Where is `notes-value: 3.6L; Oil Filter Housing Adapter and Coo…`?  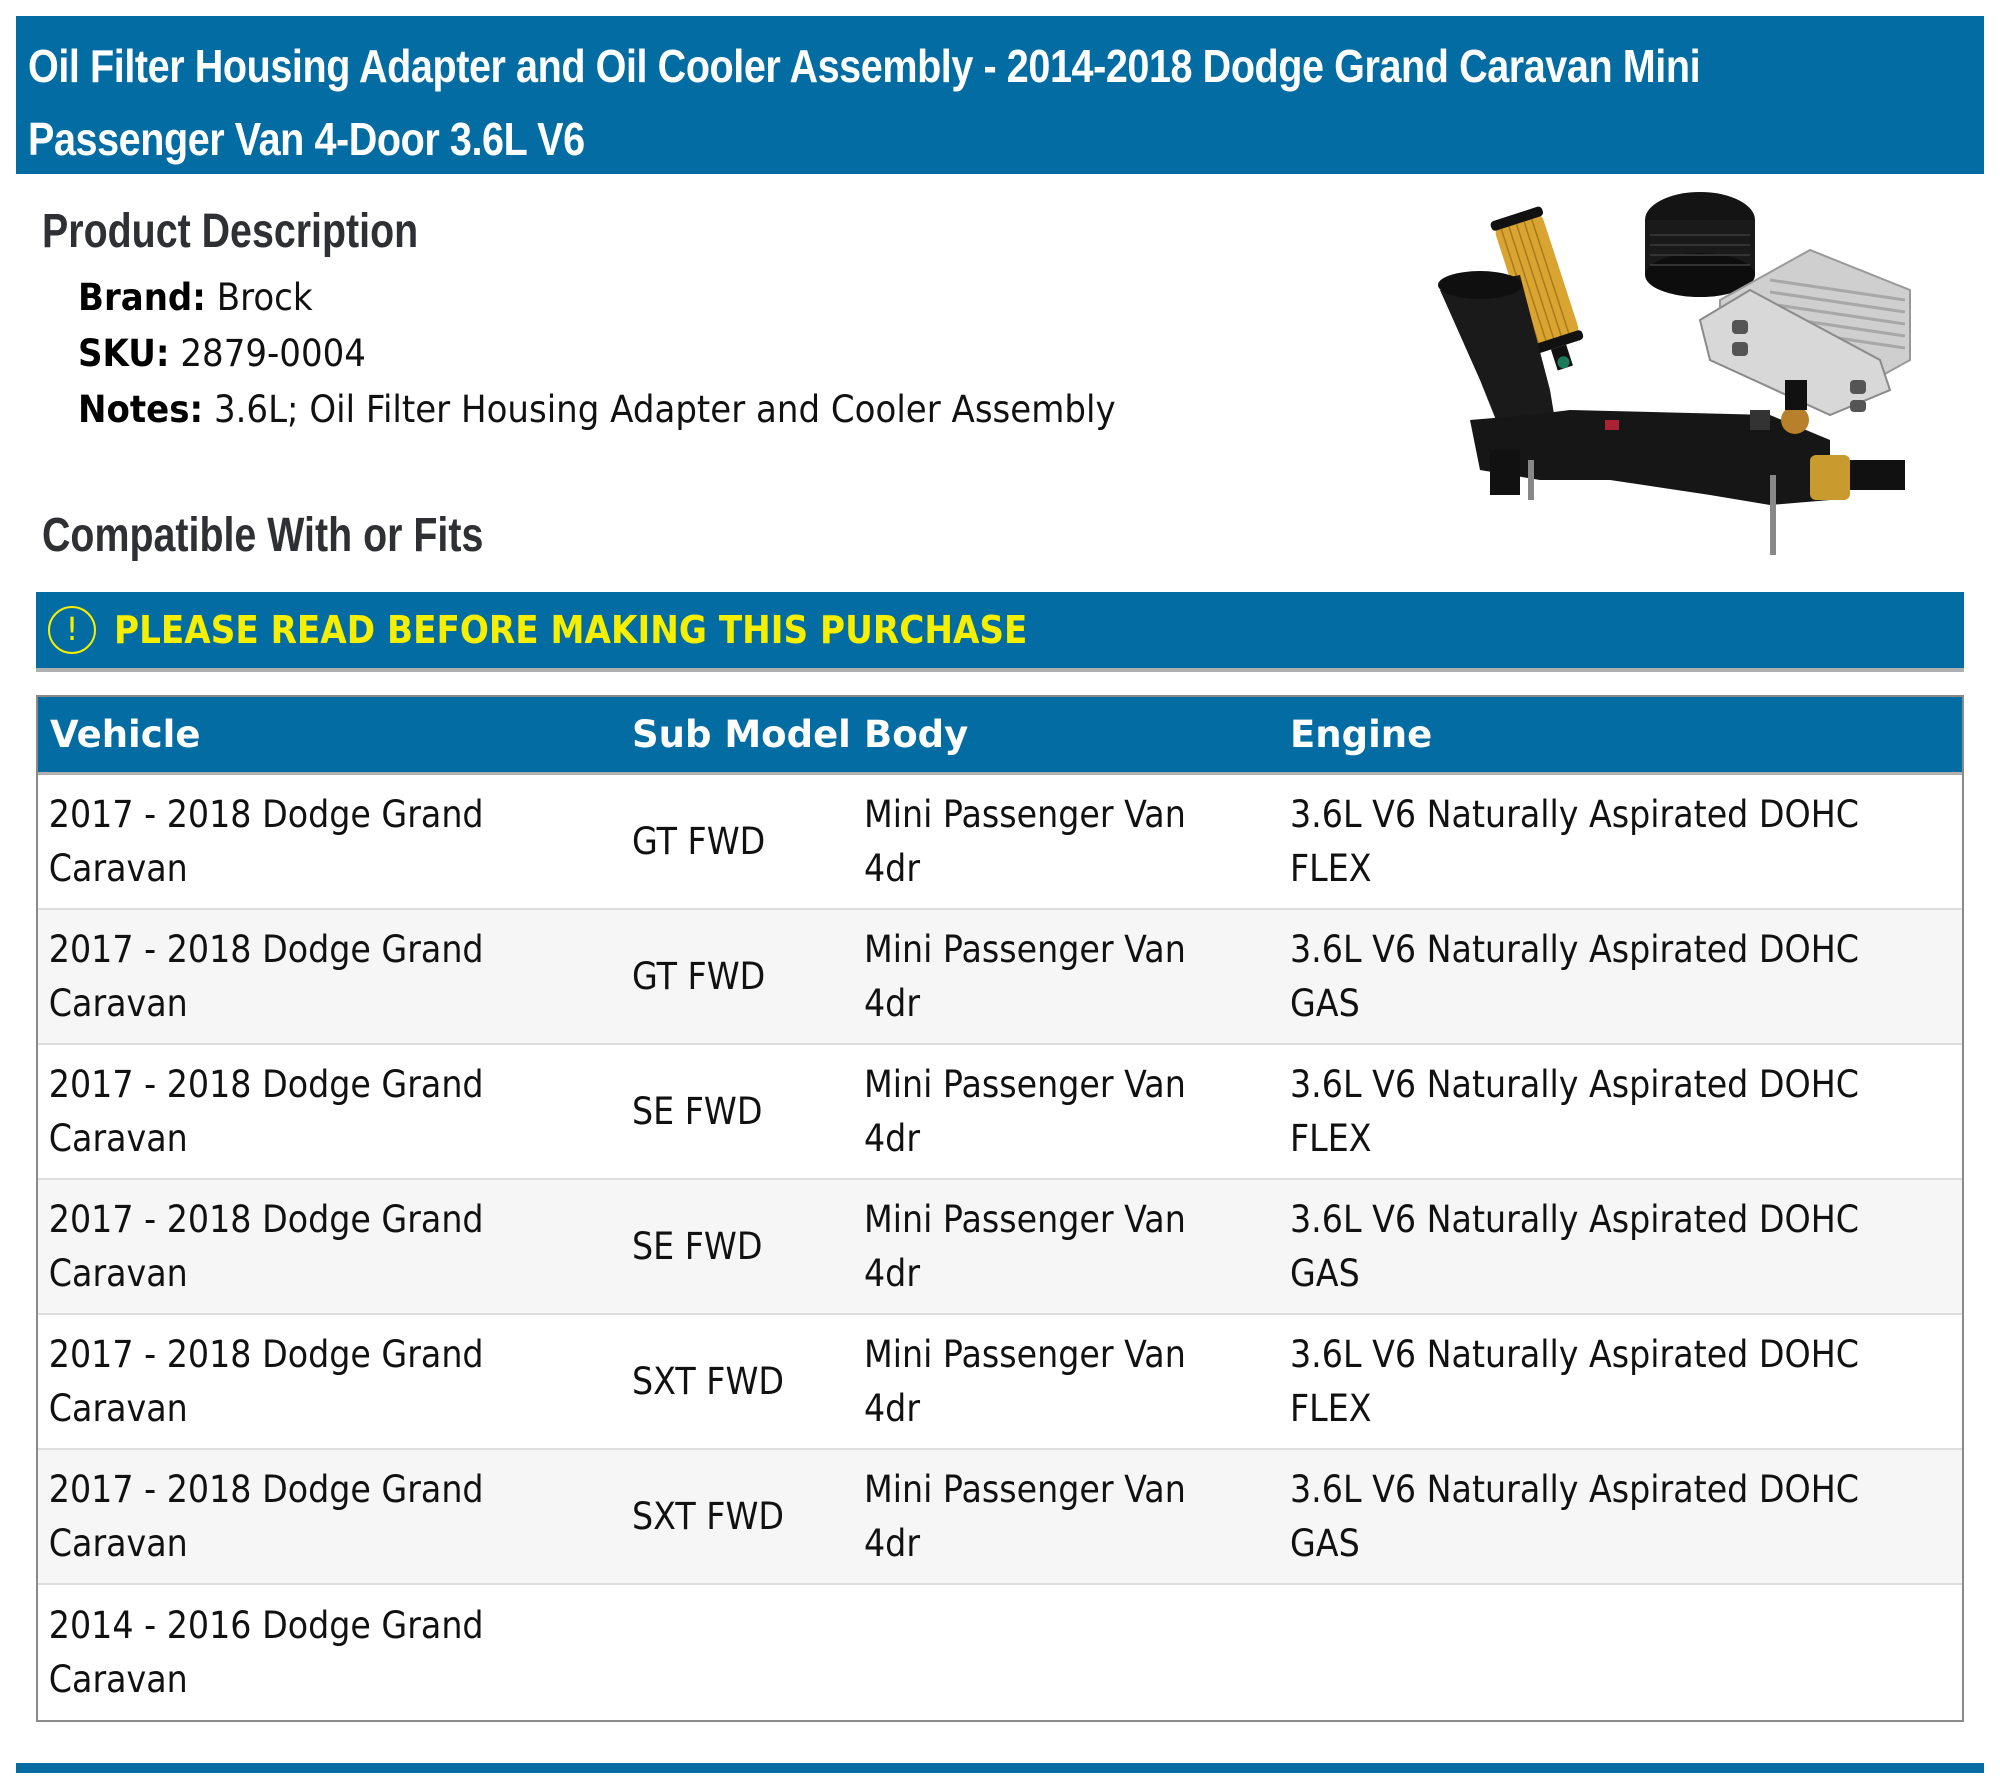 notes-value: 3.6L; Oil Filter Housing Adapter and Coo… is located at coordinates (664, 409).